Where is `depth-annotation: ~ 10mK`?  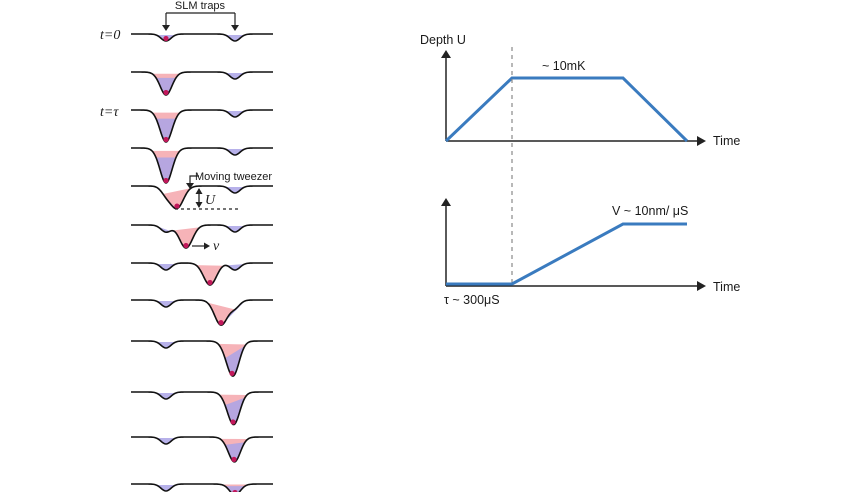 depth-annotation: ~ 10mK is located at coordinates (564, 66).